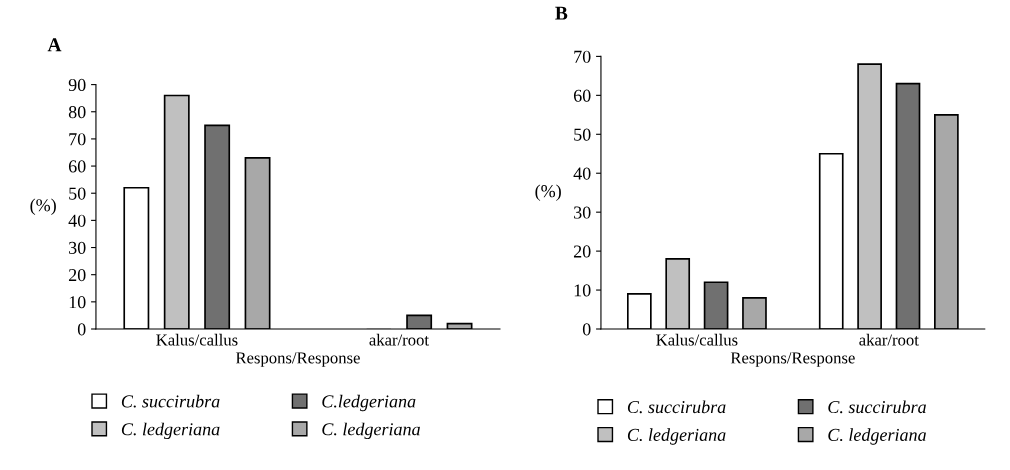 The height and width of the screenshot is (470, 1010). I want to click on chart-title: B, so click(561, 13).